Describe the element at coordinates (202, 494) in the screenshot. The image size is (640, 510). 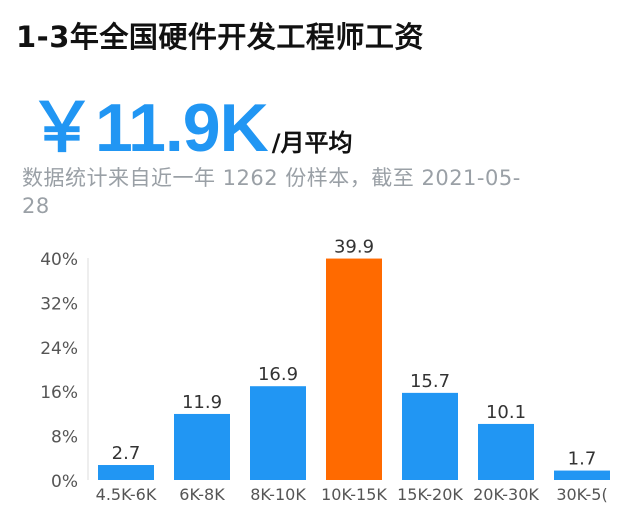
I see `x-tick-label: 6K-8K` at that location.